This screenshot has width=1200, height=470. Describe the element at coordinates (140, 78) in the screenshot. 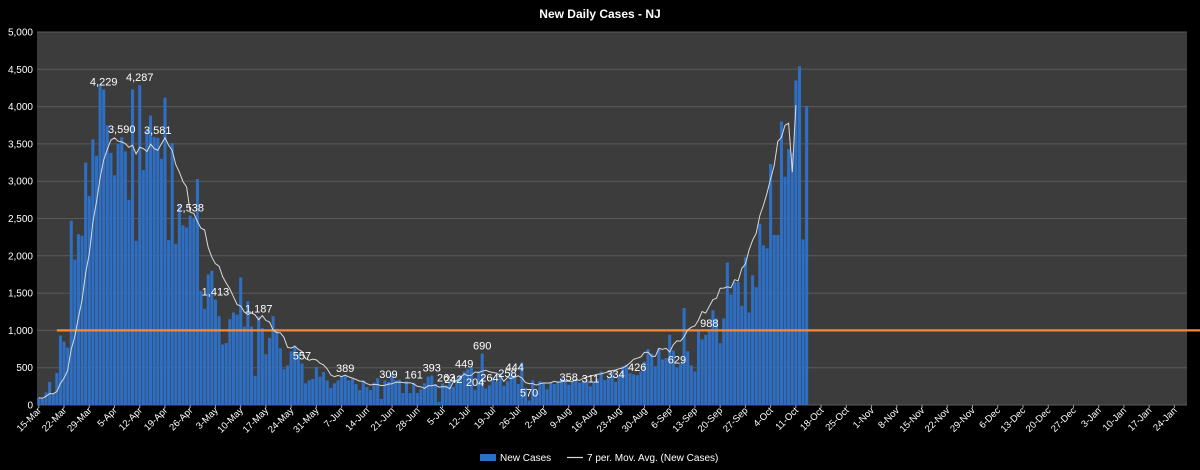

I see `data-label: 4,287` at that location.